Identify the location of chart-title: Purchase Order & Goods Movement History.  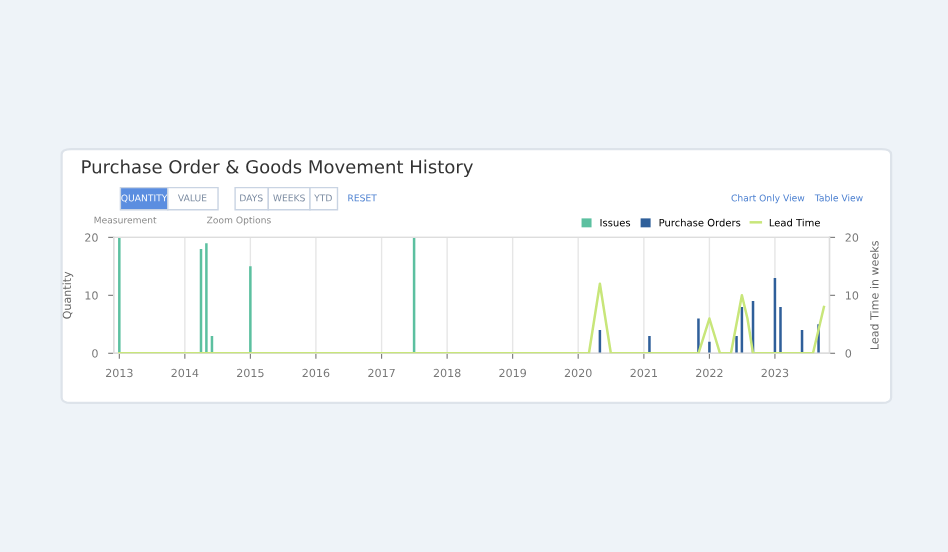
(277, 168).